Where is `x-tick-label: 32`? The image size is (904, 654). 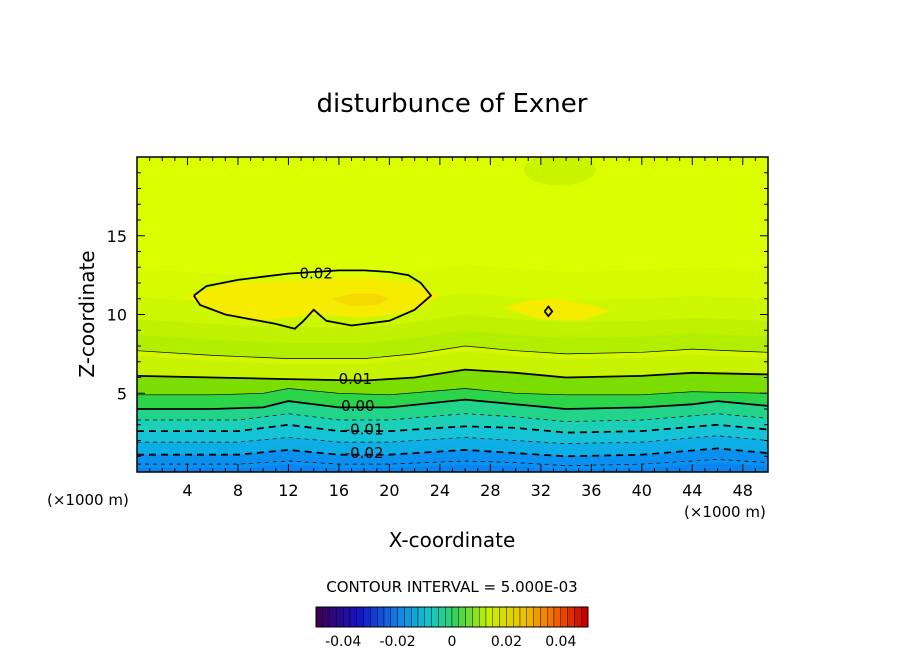
x-tick-label: 32 is located at coordinates (541, 490).